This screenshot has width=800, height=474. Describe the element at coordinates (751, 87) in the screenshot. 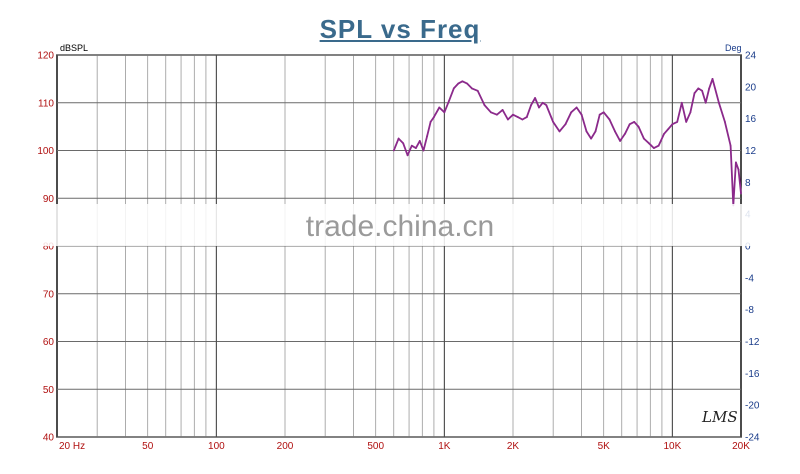

I see `y2-tick-label: 20` at that location.